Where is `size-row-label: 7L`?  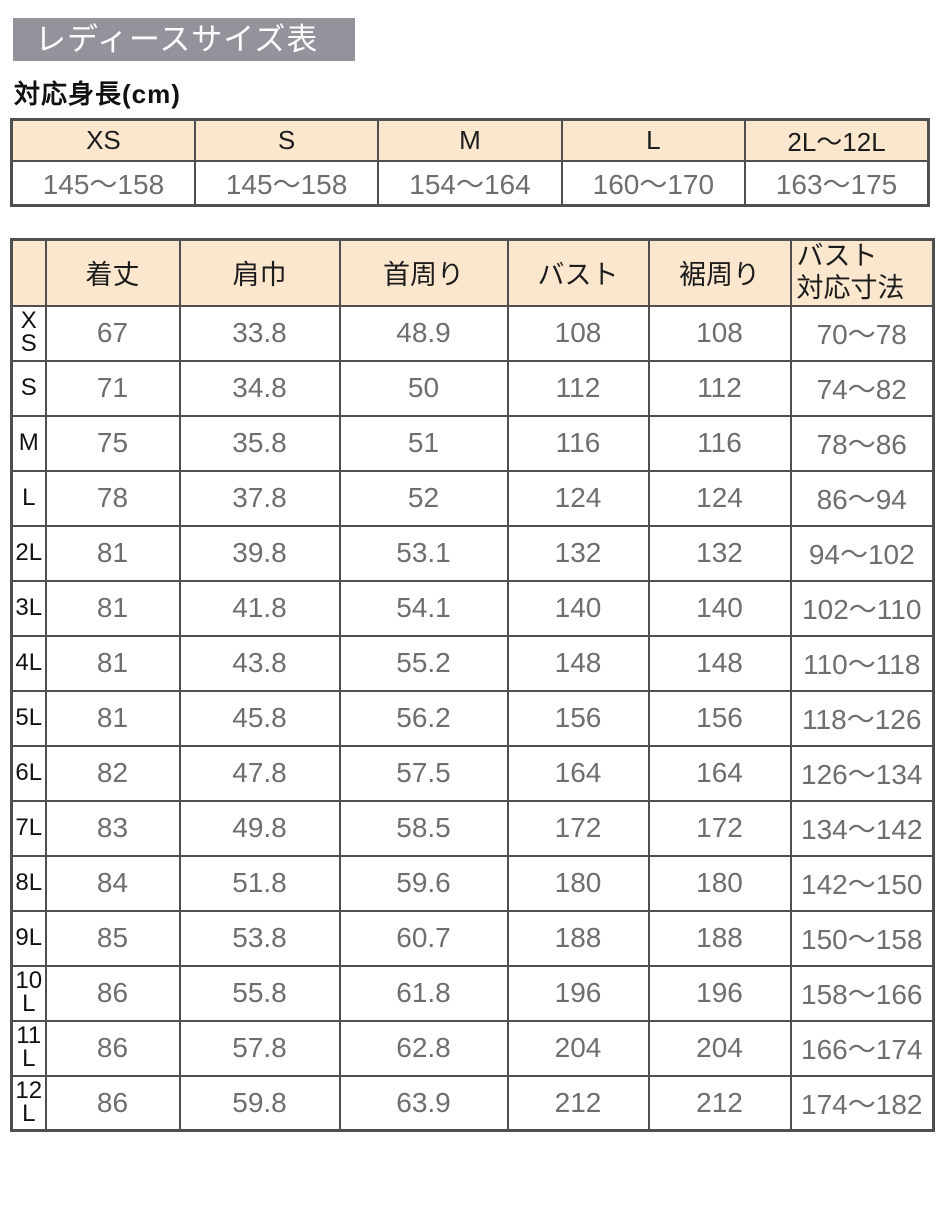 size-row-label: 7L is located at coordinates (28, 828).